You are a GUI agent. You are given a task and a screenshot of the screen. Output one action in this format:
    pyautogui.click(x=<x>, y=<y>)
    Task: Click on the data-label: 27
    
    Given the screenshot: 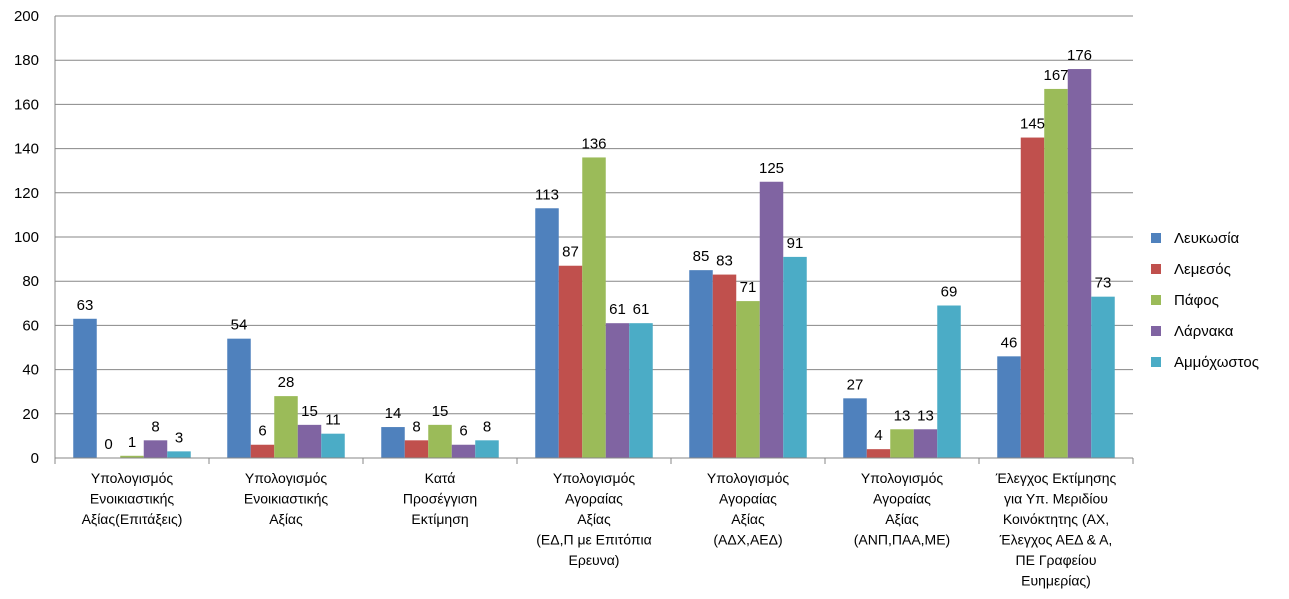 What is the action you would take?
    pyautogui.click(x=855, y=384)
    